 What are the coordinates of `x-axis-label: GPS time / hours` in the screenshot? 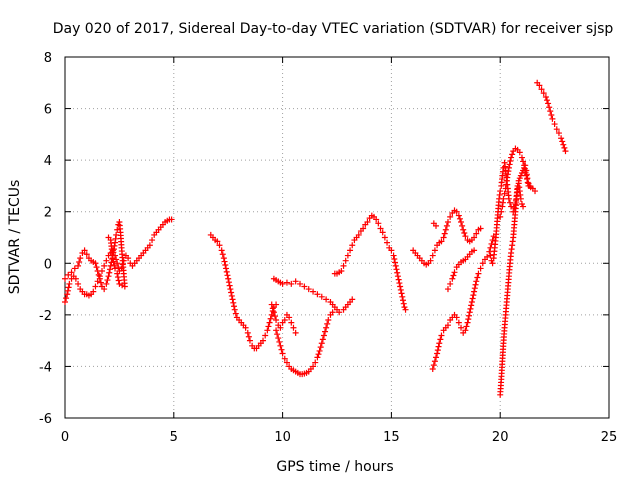 It's located at (334, 467).